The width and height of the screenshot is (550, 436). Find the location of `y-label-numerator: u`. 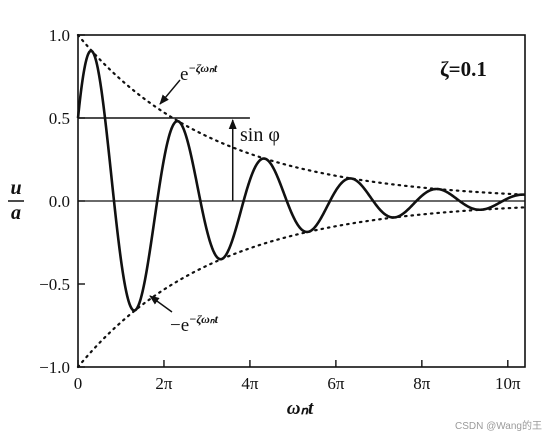

y-label-numerator: u is located at coordinates (15, 188).